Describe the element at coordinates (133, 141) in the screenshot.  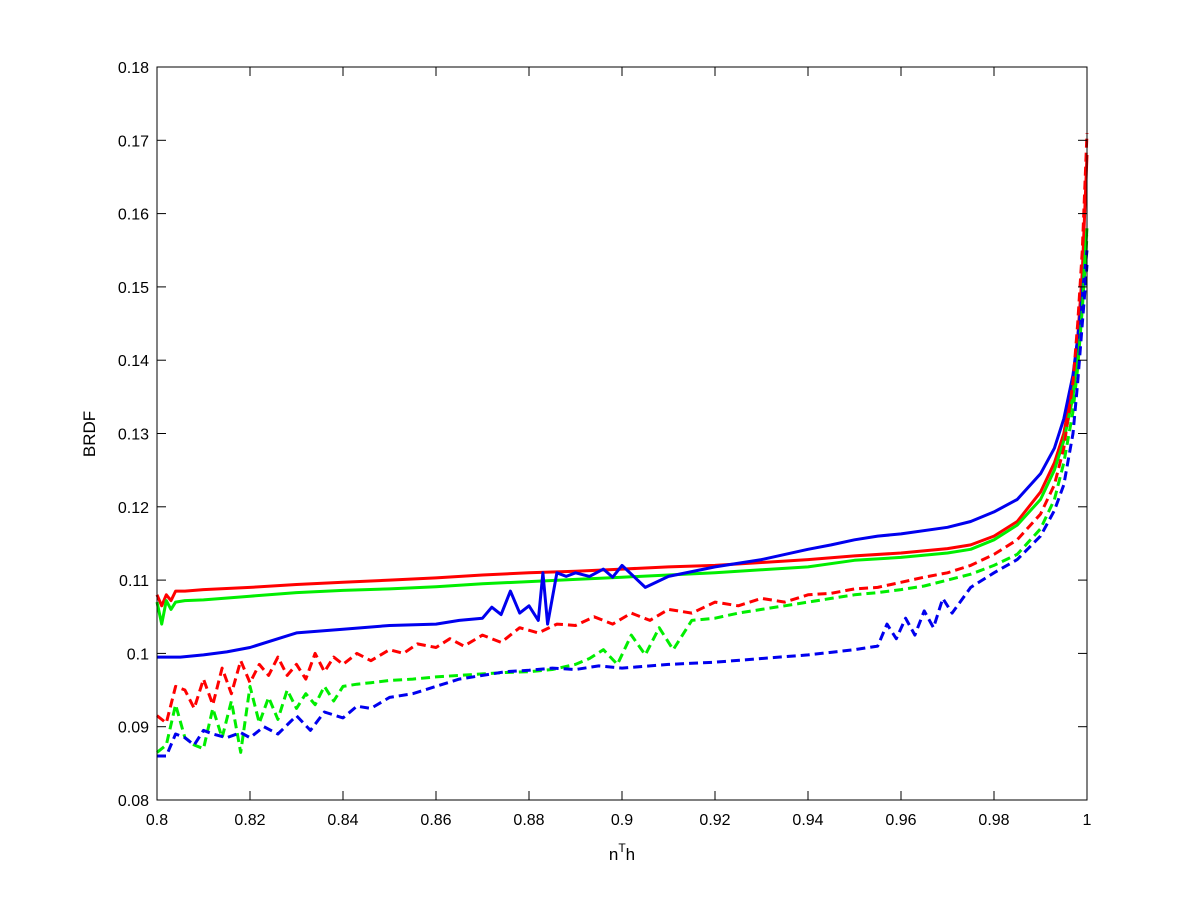
I see `y-tick-label: 0.17` at that location.